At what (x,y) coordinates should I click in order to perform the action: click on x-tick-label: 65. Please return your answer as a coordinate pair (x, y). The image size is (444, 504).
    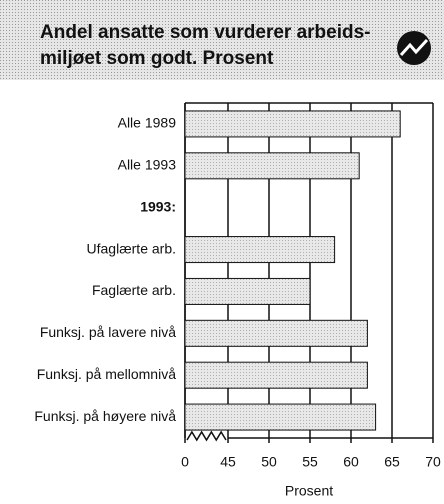
    Looking at the image, I should click on (392, 462).